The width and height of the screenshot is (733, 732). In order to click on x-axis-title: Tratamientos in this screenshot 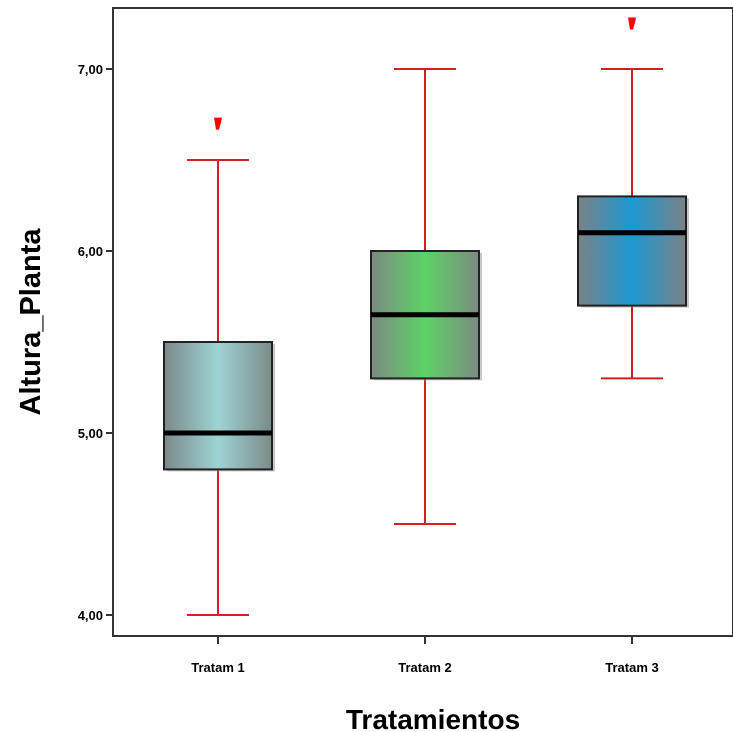, I will do `click(433, 718)`.